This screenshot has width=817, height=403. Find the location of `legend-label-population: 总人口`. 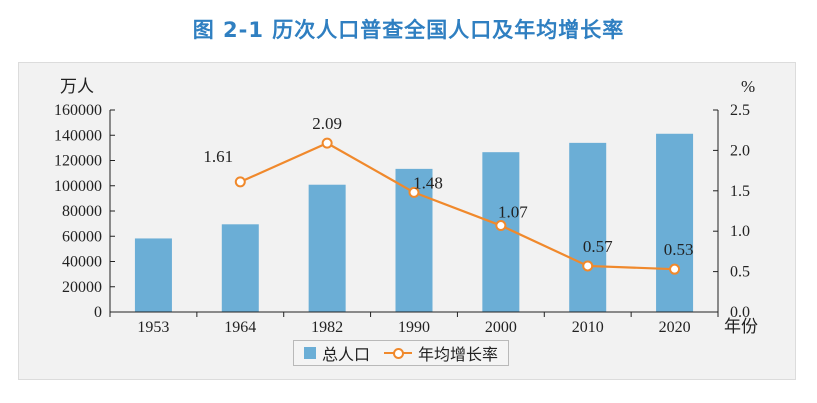

legend-label-population: 总人口 is located at coordinates (346, 354).